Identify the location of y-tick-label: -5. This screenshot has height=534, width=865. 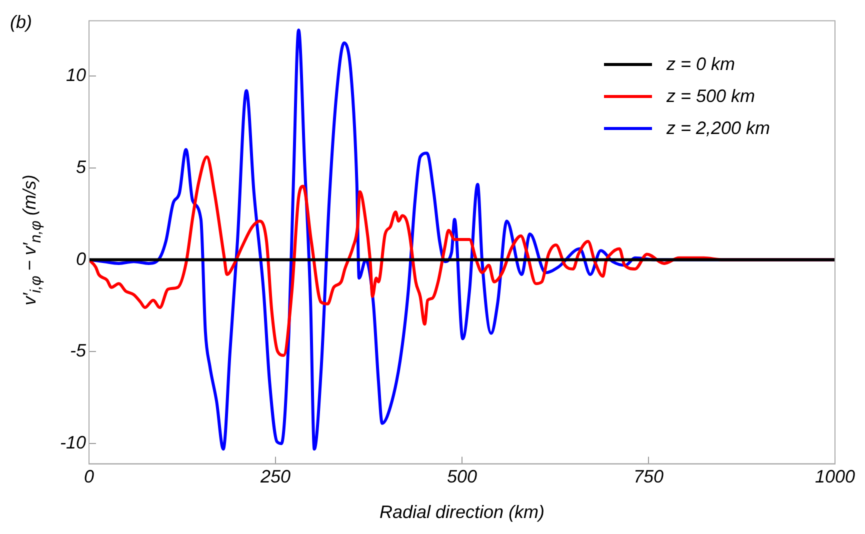
(78, 350).